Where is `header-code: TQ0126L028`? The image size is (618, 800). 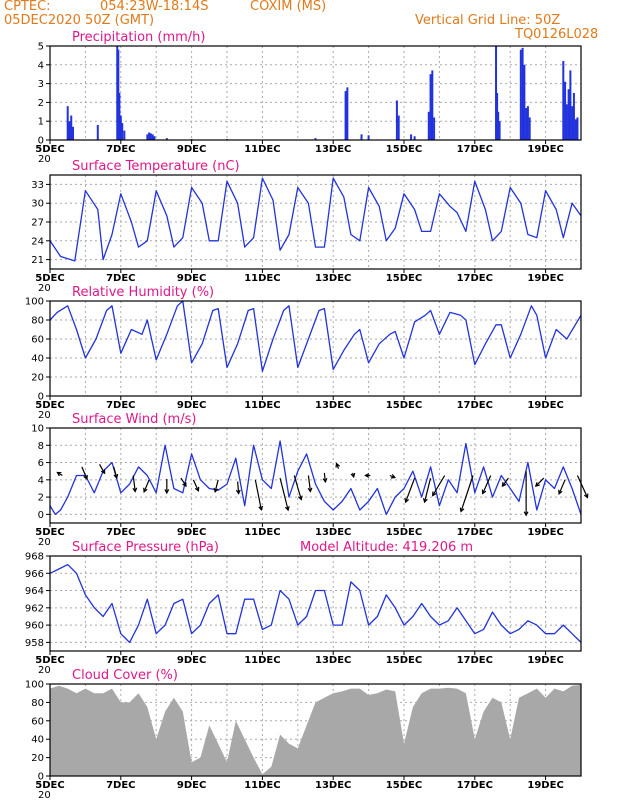 header-code: TQ0126L028 is located at coordinates (557, 34).